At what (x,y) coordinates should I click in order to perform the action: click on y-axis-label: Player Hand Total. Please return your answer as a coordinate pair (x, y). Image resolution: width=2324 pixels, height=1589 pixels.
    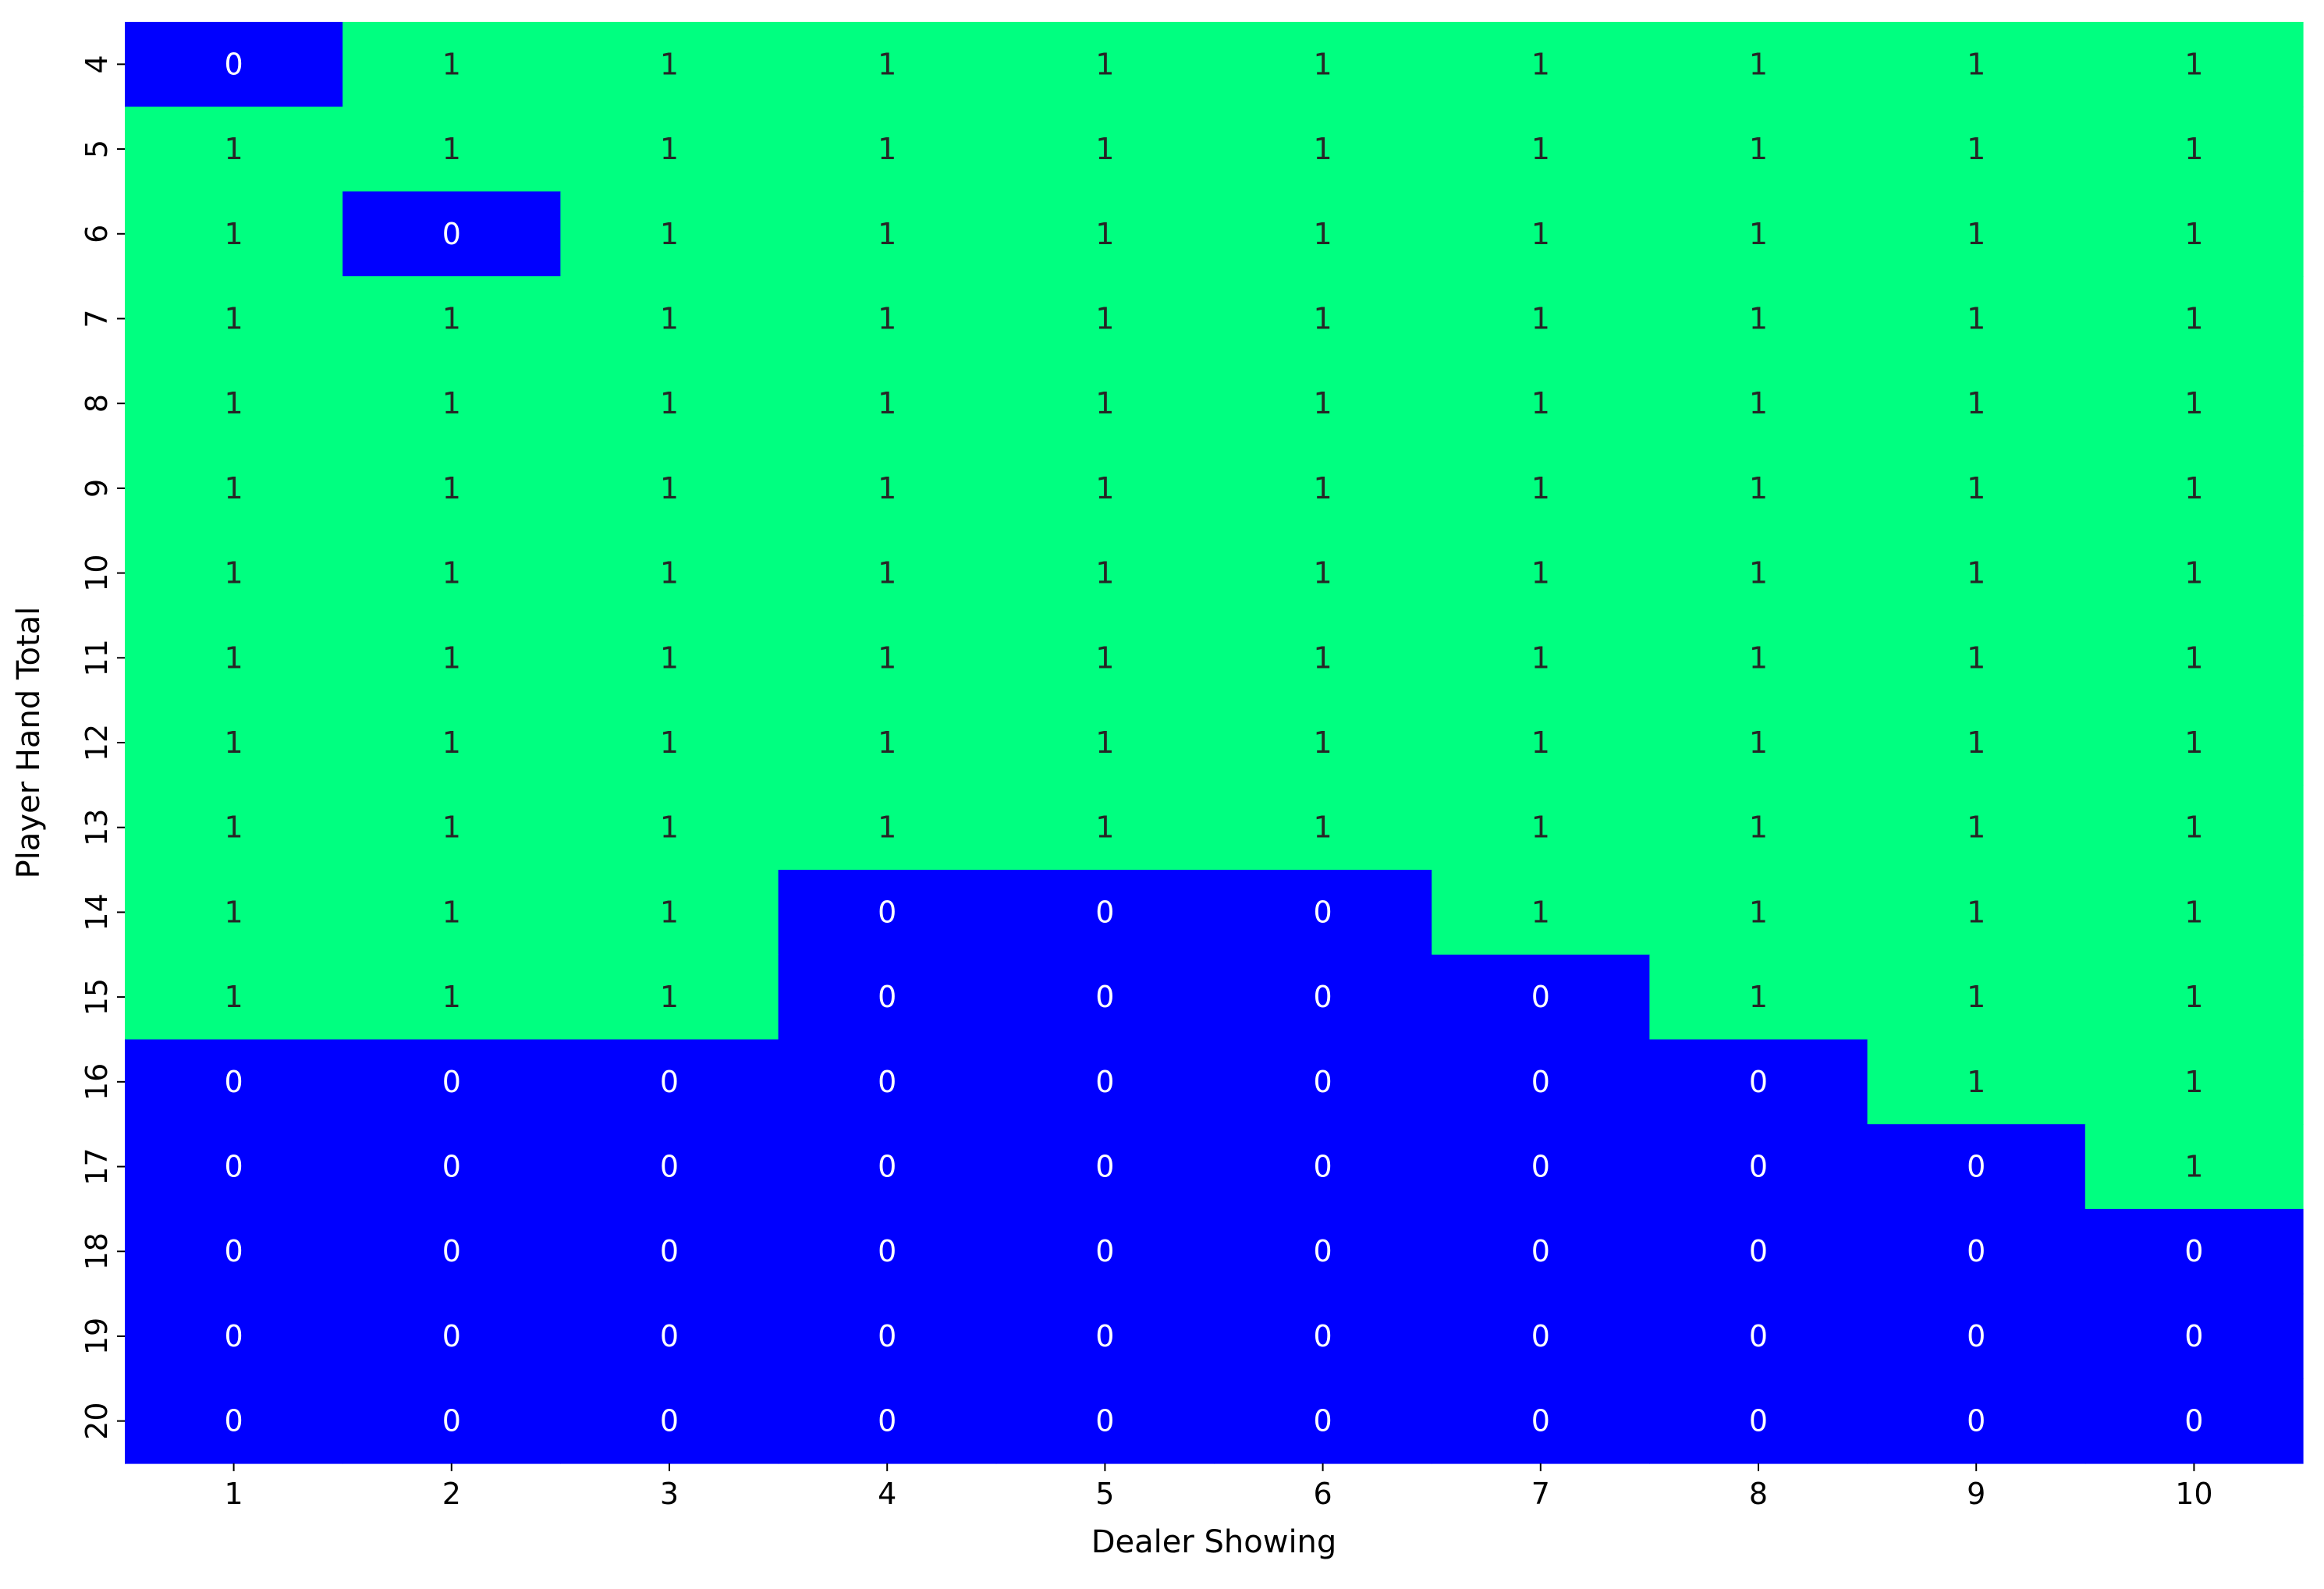
    Looking at the image, I should click on (29, 743).